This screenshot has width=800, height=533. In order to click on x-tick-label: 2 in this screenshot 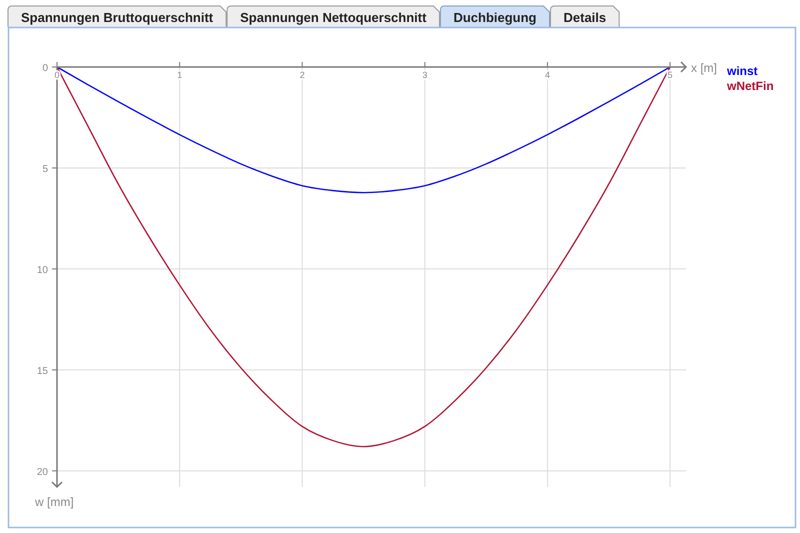, I will do `click(302, 75)`.